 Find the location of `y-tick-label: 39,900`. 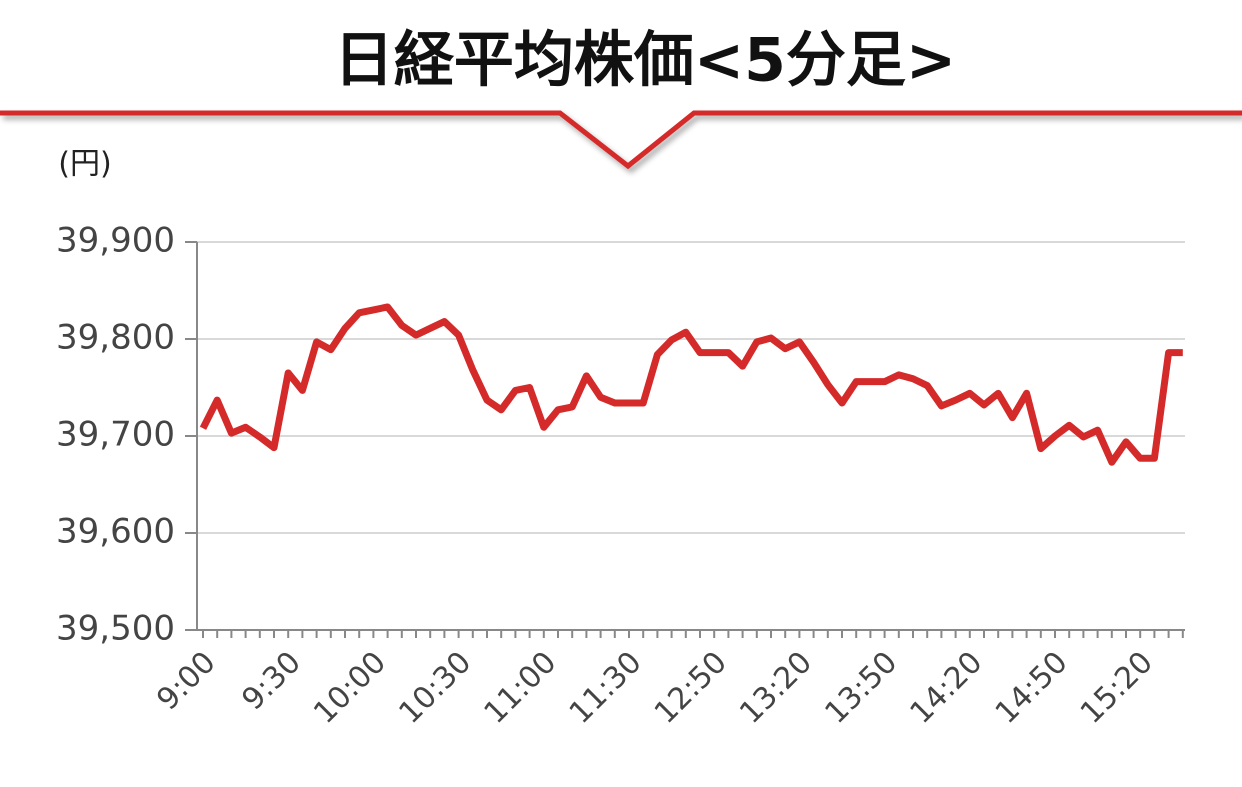

y-tick-label: 39,900 is located at coordinates (115, 241).